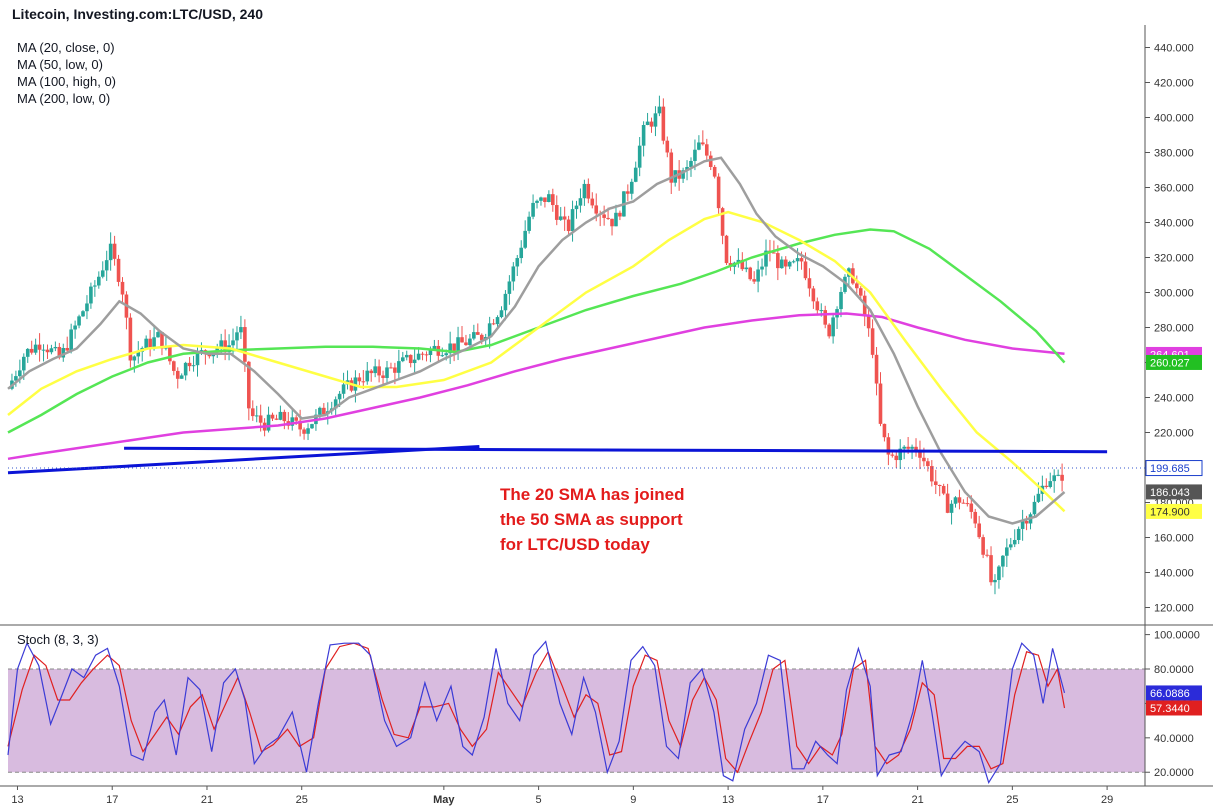 This screenshot has width=1213, height=810. Describe the element at coordinates (1170, 493) in the screenshot. I see `price-badge-4: 186.043` at that location.